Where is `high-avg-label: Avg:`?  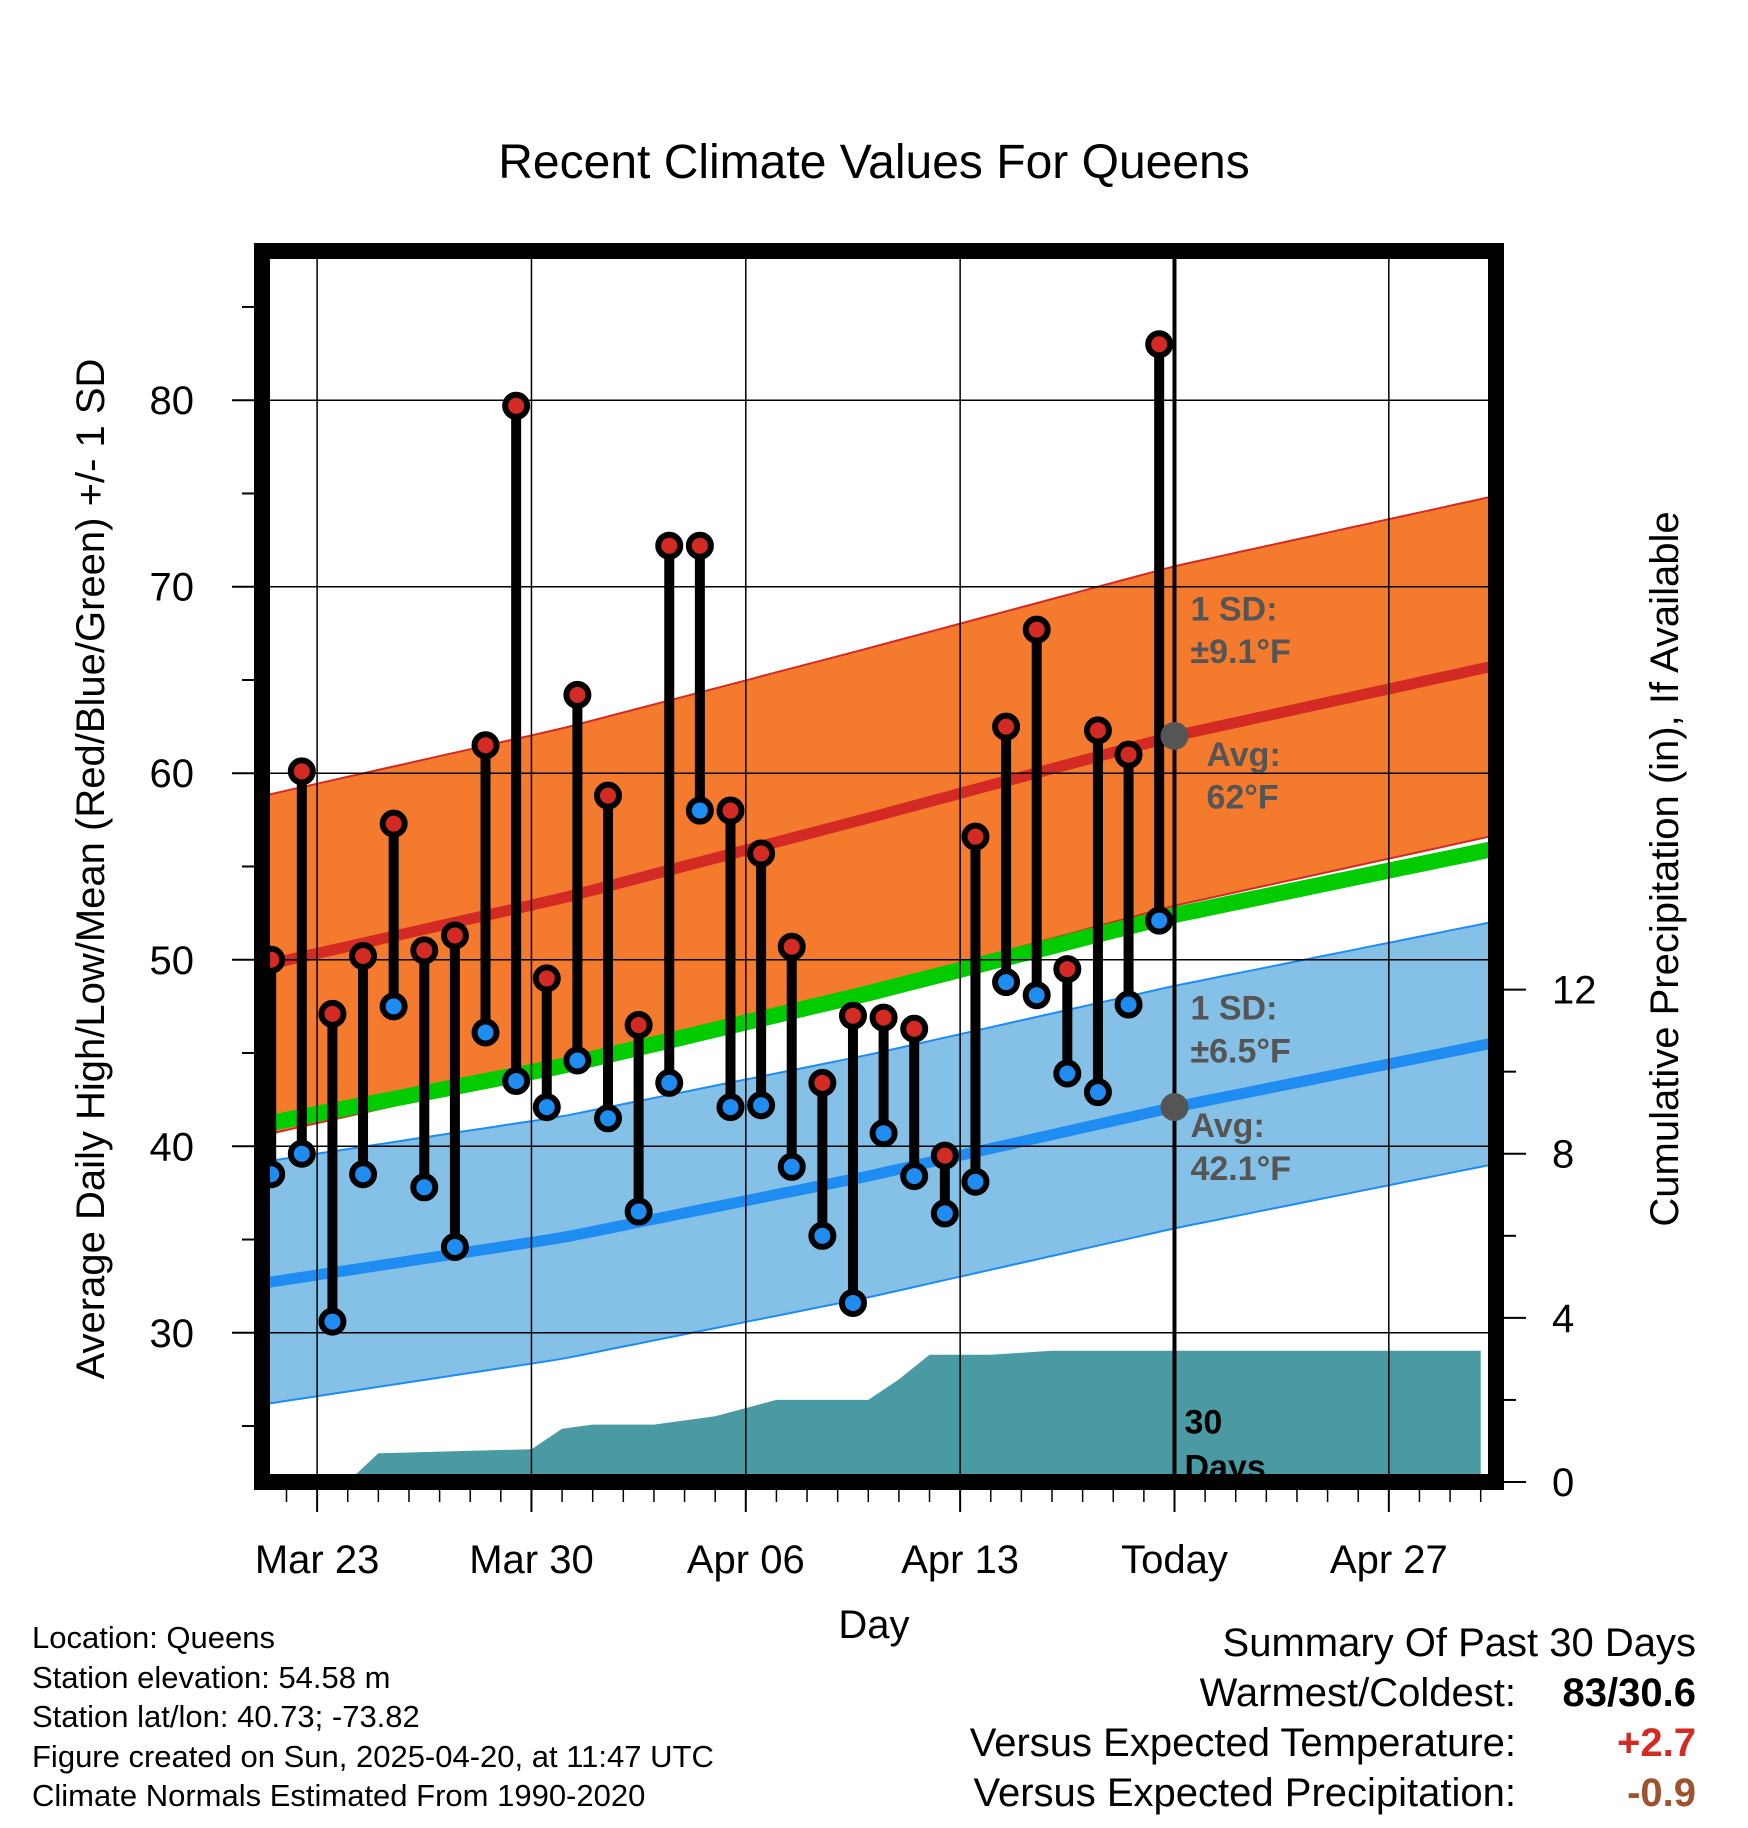
high-avg-label: Avg: is located at coordinates (1243, 755).